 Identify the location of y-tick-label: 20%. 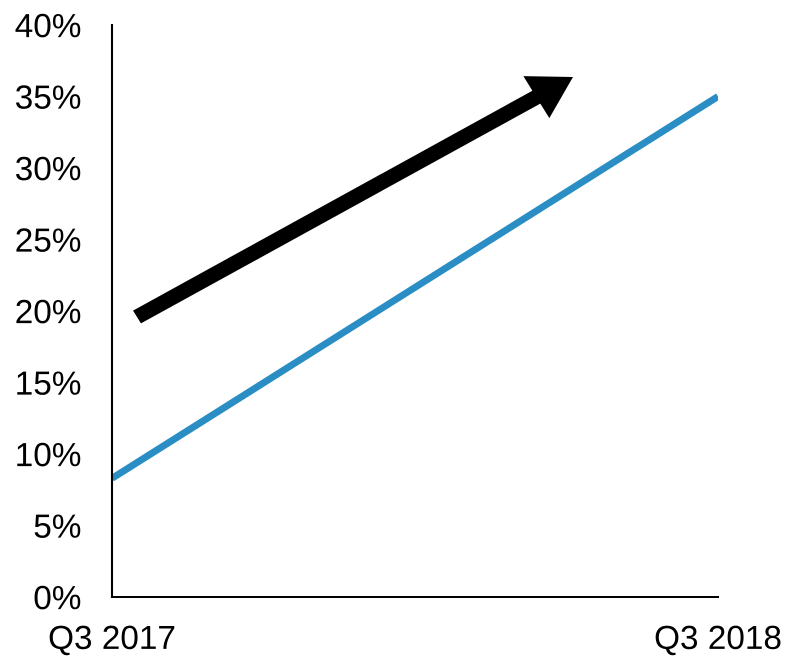
(48, 312).